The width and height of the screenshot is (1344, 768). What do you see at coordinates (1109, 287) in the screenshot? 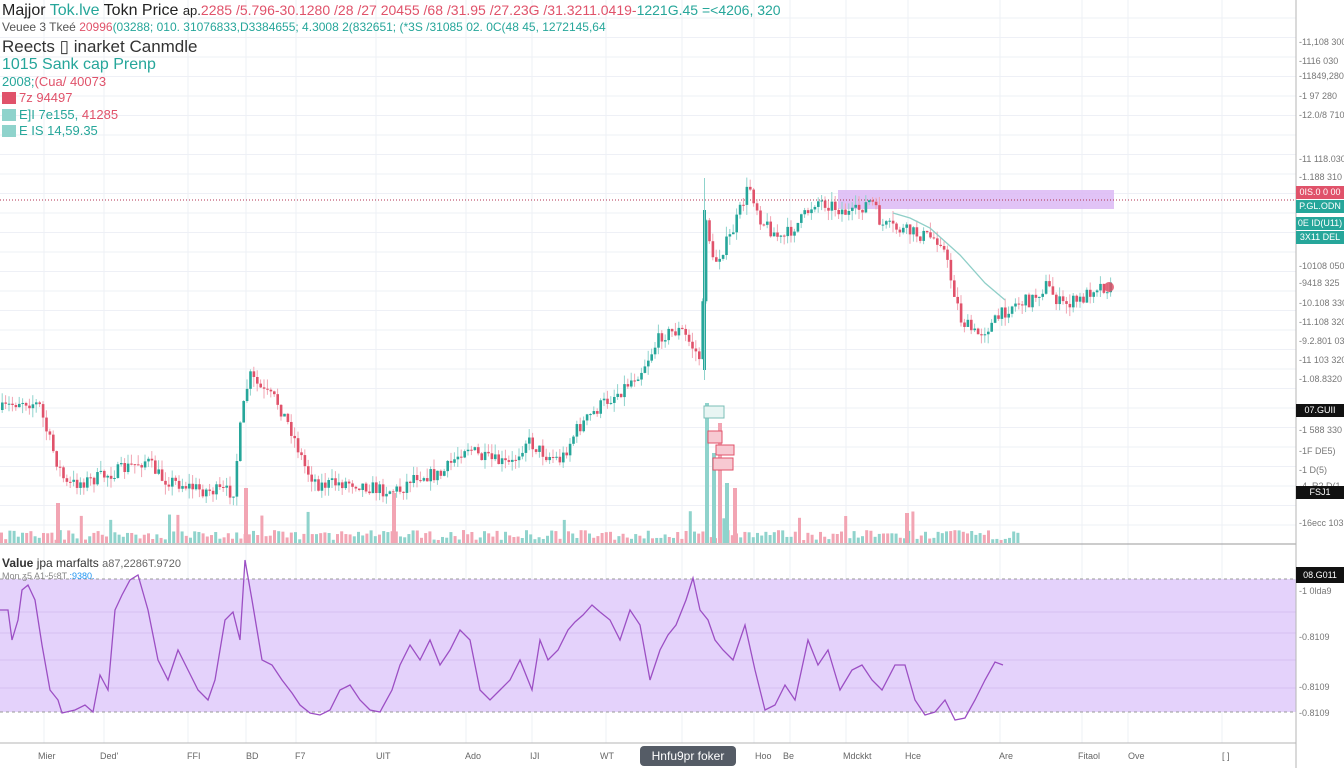
I see `last-price-marker` at bounding box center [1109, 287].